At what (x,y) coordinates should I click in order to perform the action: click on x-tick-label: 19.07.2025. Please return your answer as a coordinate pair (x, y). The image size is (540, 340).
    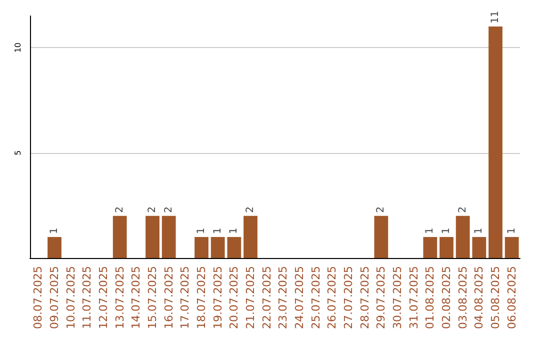
    Looking at the image, I should click on (217, 298).